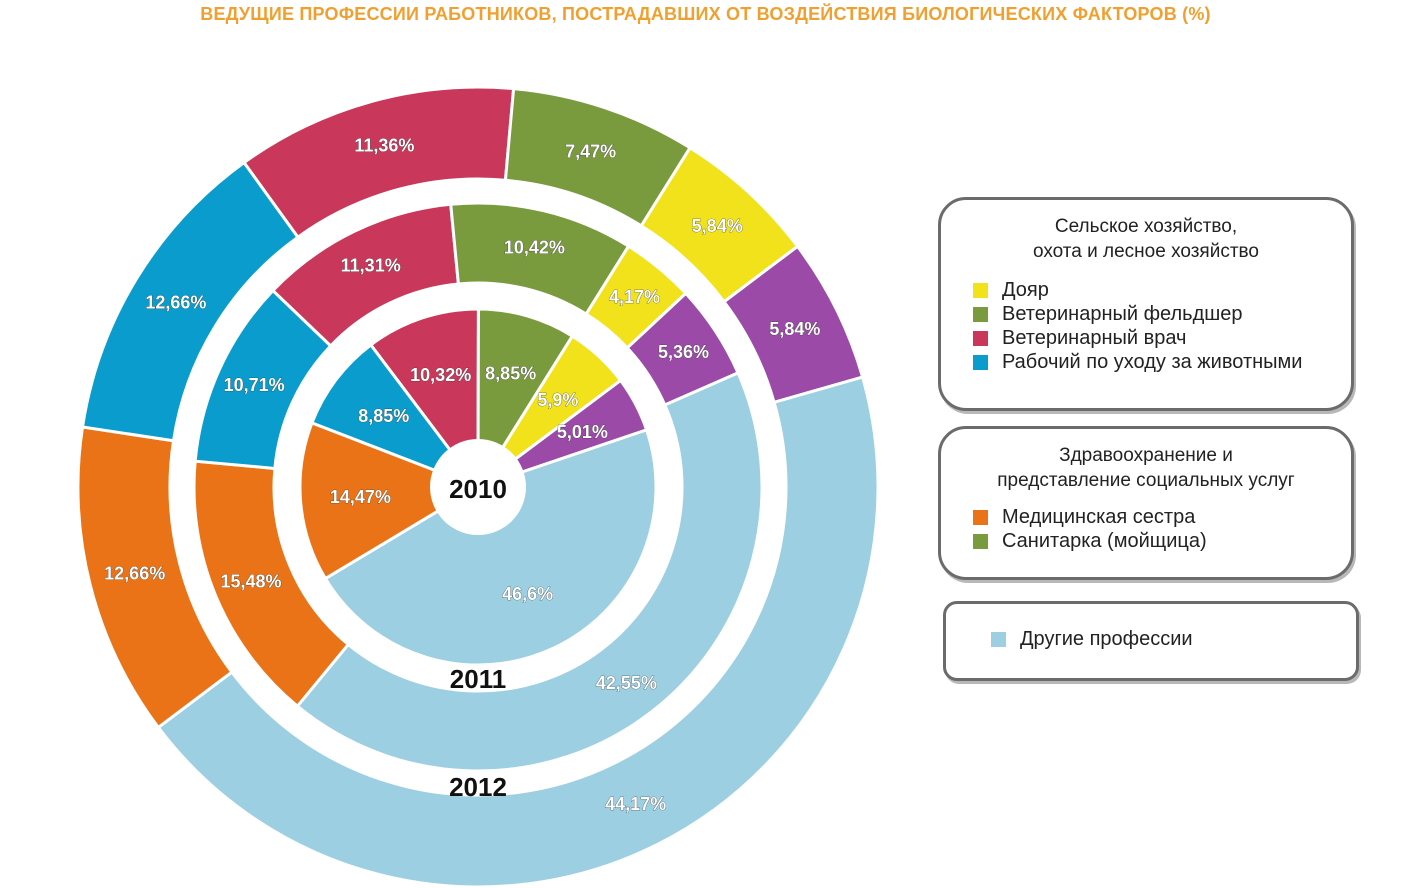  I want to click on legend-swatch-milker, so click(980, 290).